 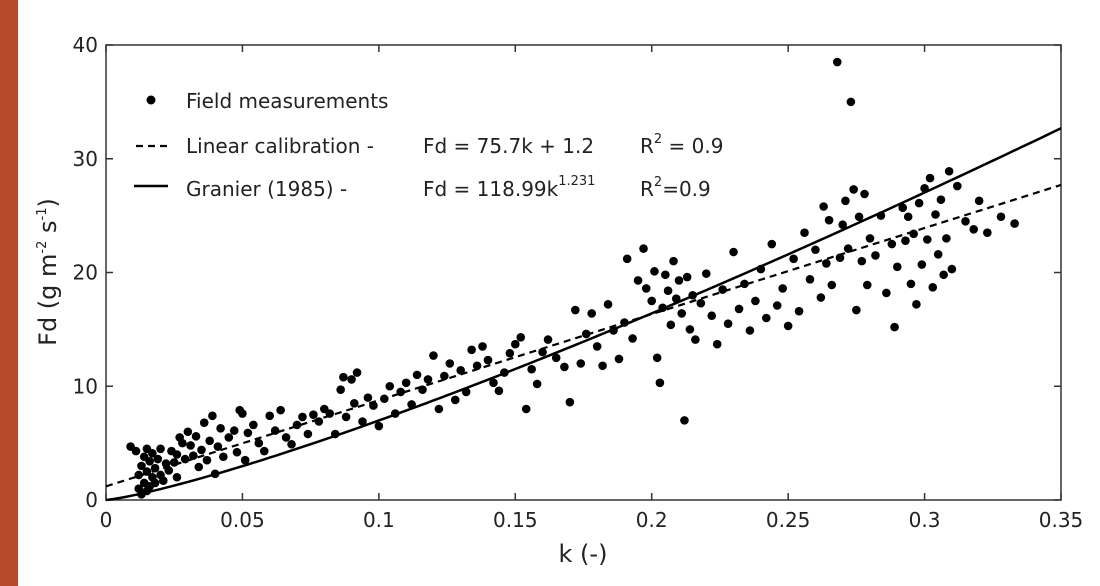 I want to click on x-tick-label: 0.2, so click(x=652, y=520).